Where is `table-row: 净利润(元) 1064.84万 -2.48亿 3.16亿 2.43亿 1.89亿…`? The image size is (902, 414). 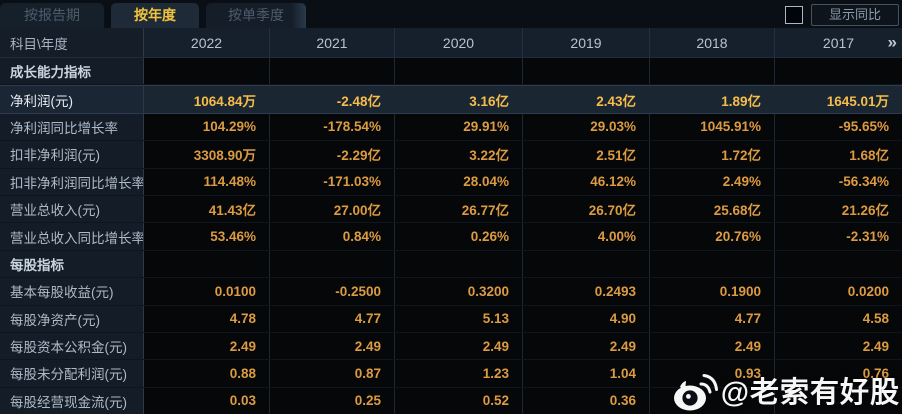 table-row: 净利润(元) 1064.84万 -2.48亿 3.16亿 2.43亿 1.89亿… is located at coordinates (451, 99).